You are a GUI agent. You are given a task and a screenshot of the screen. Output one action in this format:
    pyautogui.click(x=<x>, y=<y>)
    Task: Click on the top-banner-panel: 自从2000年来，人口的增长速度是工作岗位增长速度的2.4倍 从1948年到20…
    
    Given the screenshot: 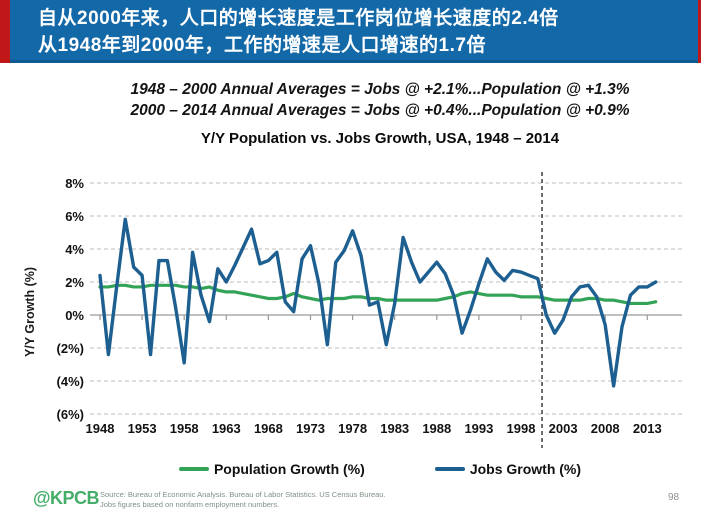 What is the action you would take?
    pyautogui.click(x=354, y=31)
    